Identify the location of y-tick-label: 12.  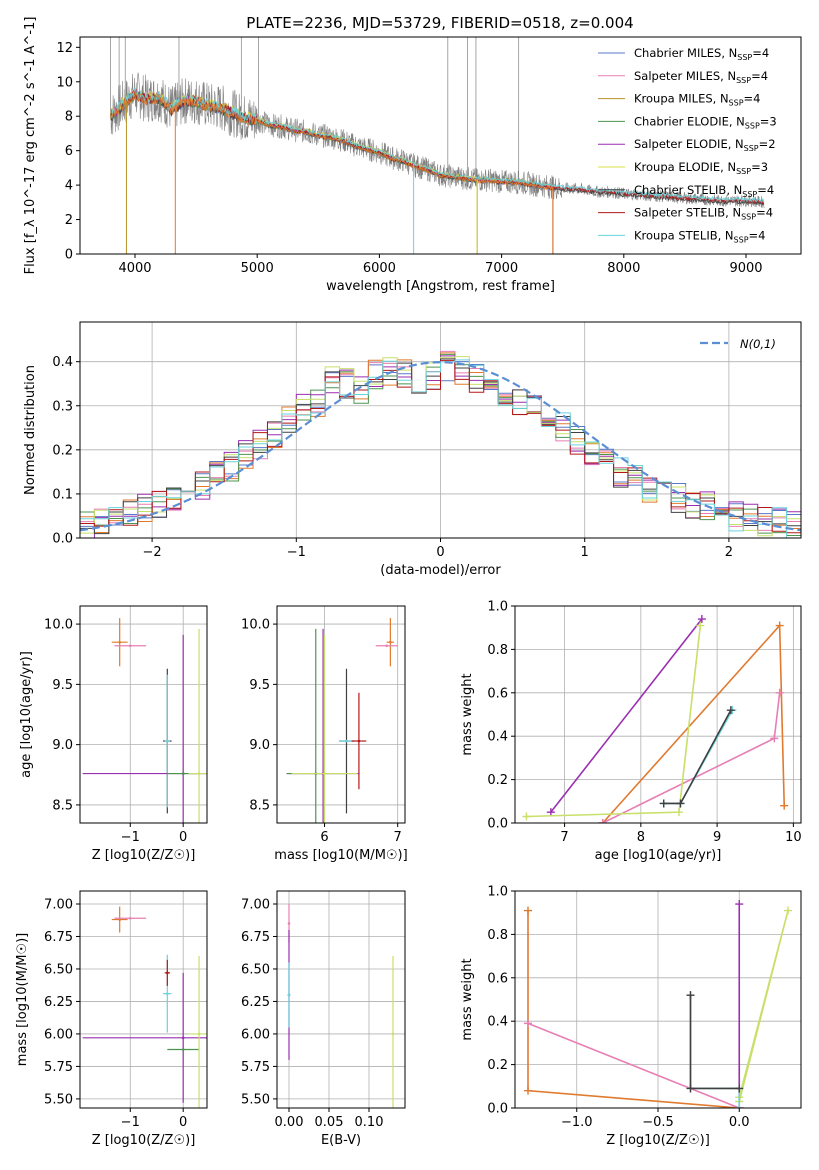
(64, 48).